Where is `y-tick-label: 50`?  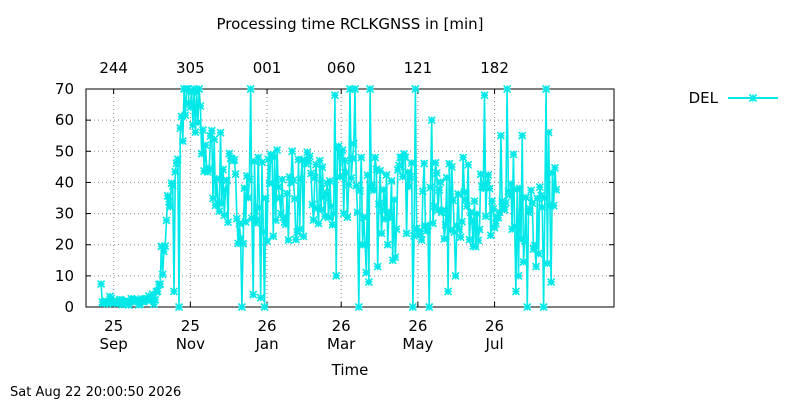 y-tick-label: 50 is located at coordinates (64, 151).